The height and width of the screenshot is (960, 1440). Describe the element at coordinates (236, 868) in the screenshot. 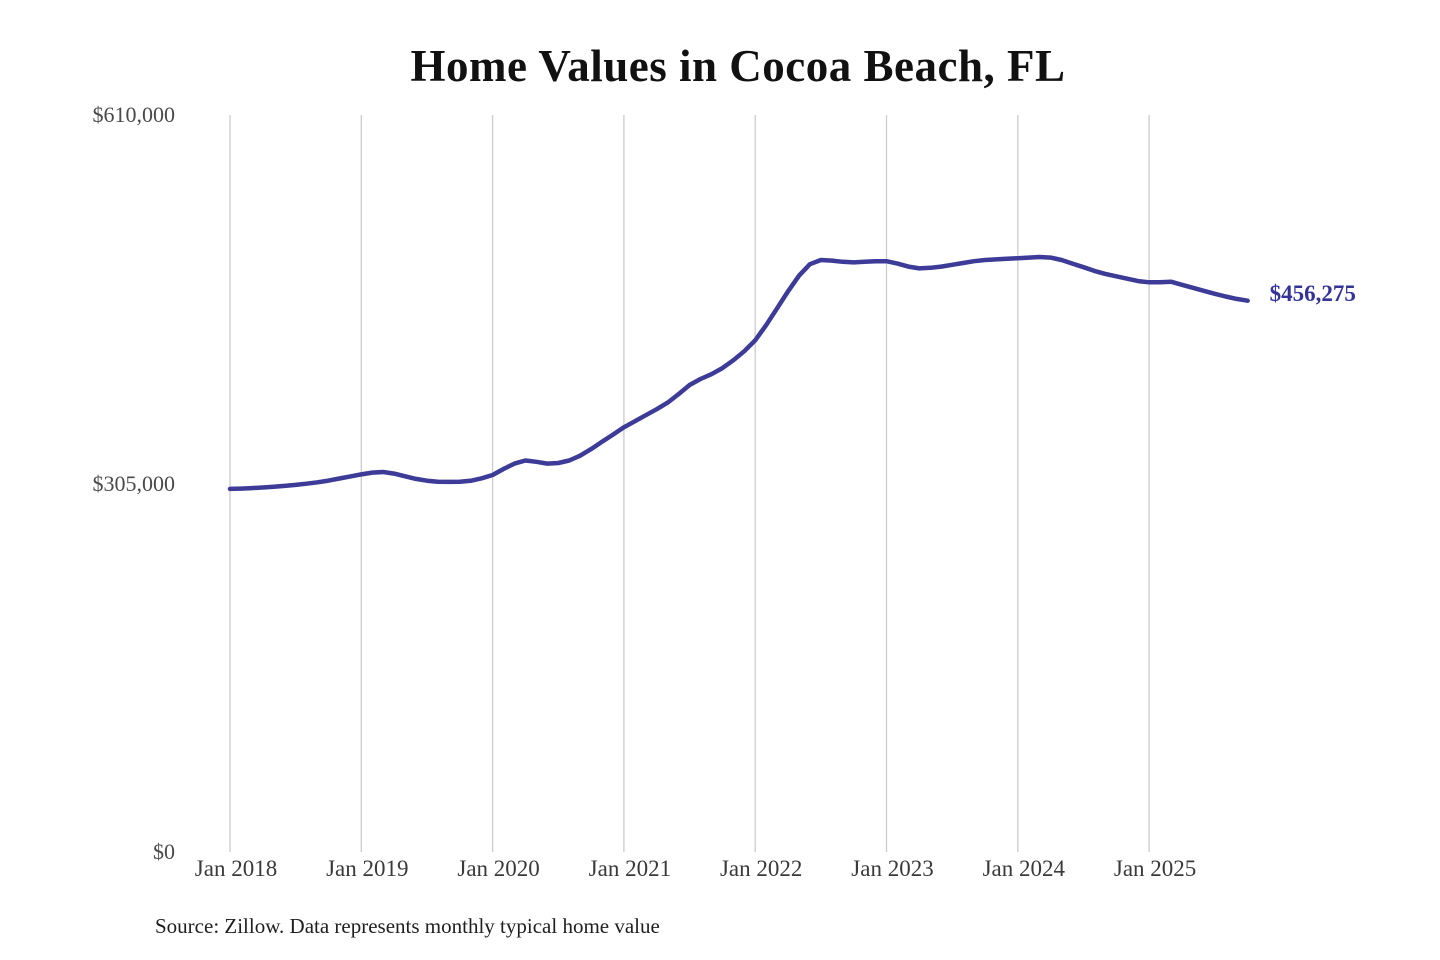

I see `x-tick-label: Jan 2018` at that location.